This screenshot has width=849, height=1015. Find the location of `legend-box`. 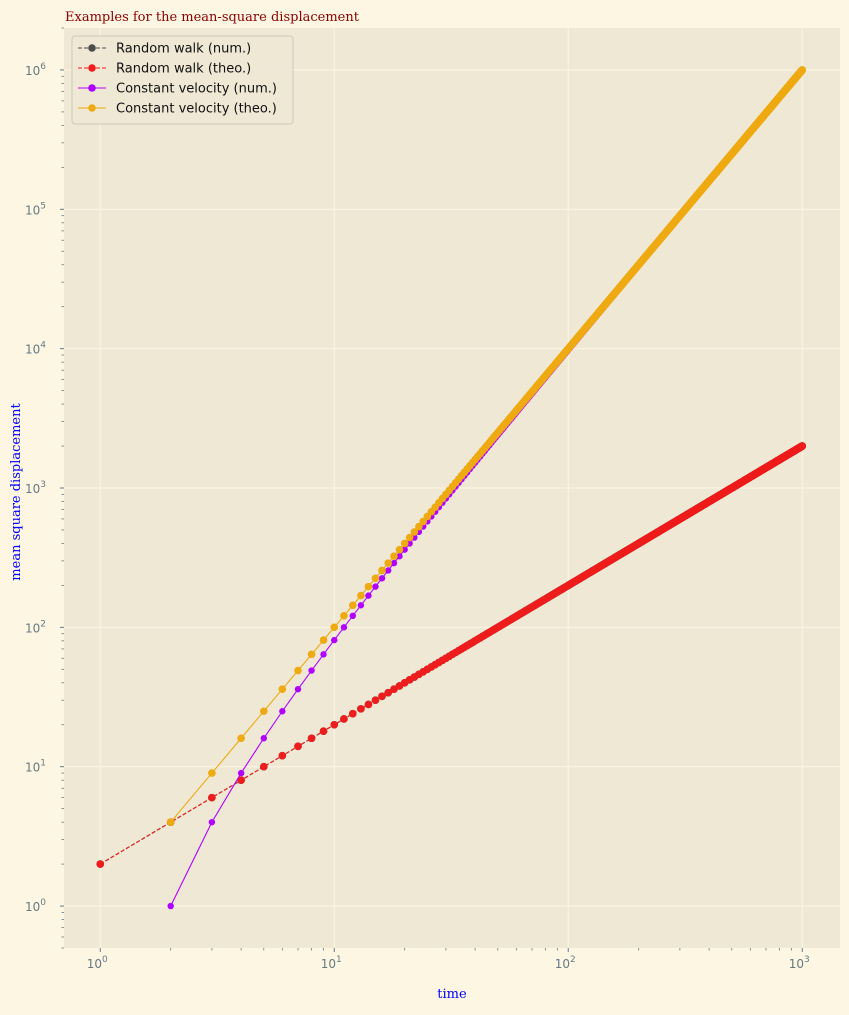

legend-box is located at coordinates (182, 80).